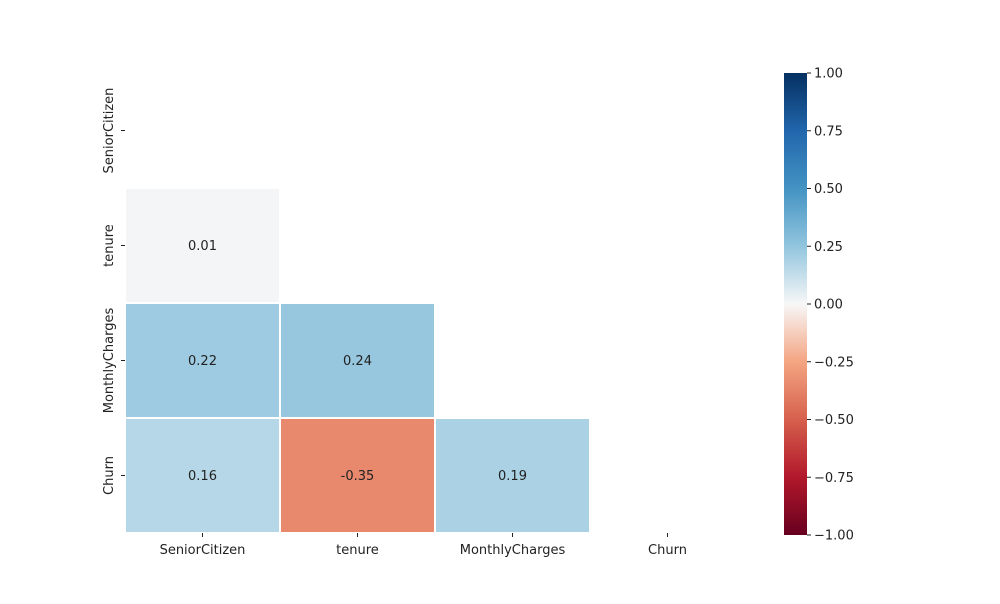 This screenshot has height=604, width=1000. I want to click on colorbar-tick-label: 1.00, so click(828, 74).